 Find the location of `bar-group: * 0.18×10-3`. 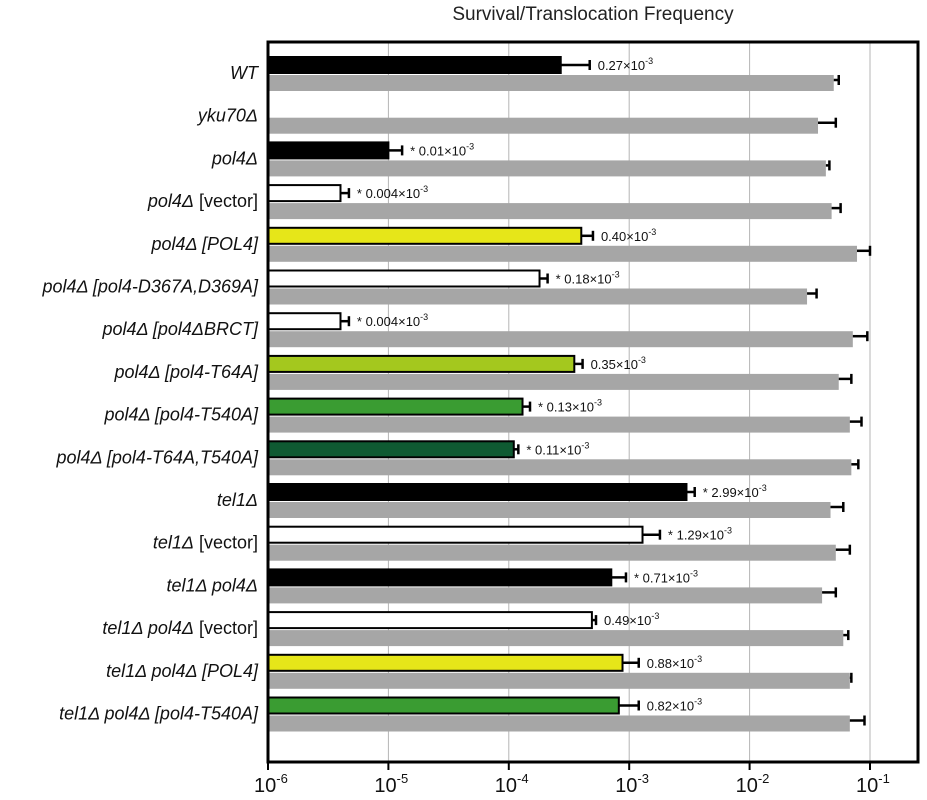

bar-group: * 0.18×10-3 is located at coordinates (542, 287).